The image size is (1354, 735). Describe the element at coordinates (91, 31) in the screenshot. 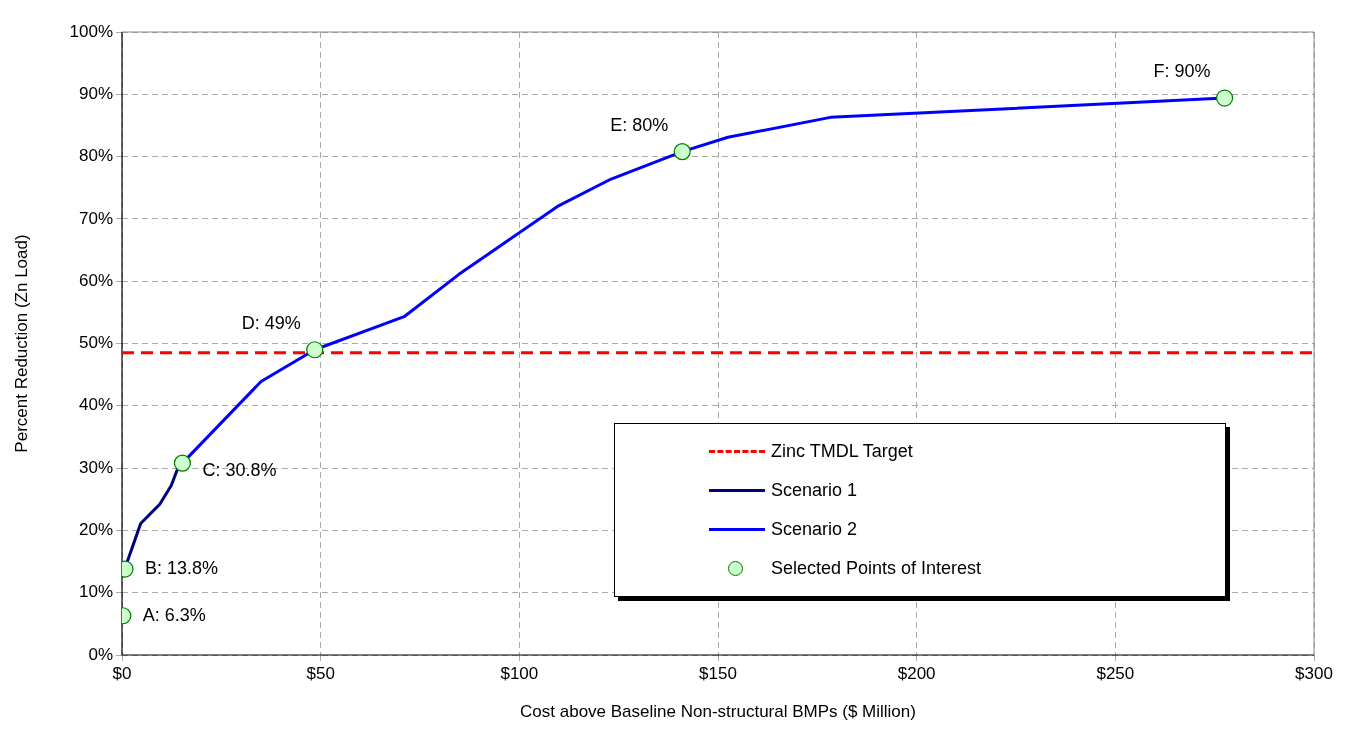

I see `y-tick-label: 100%` at that location.